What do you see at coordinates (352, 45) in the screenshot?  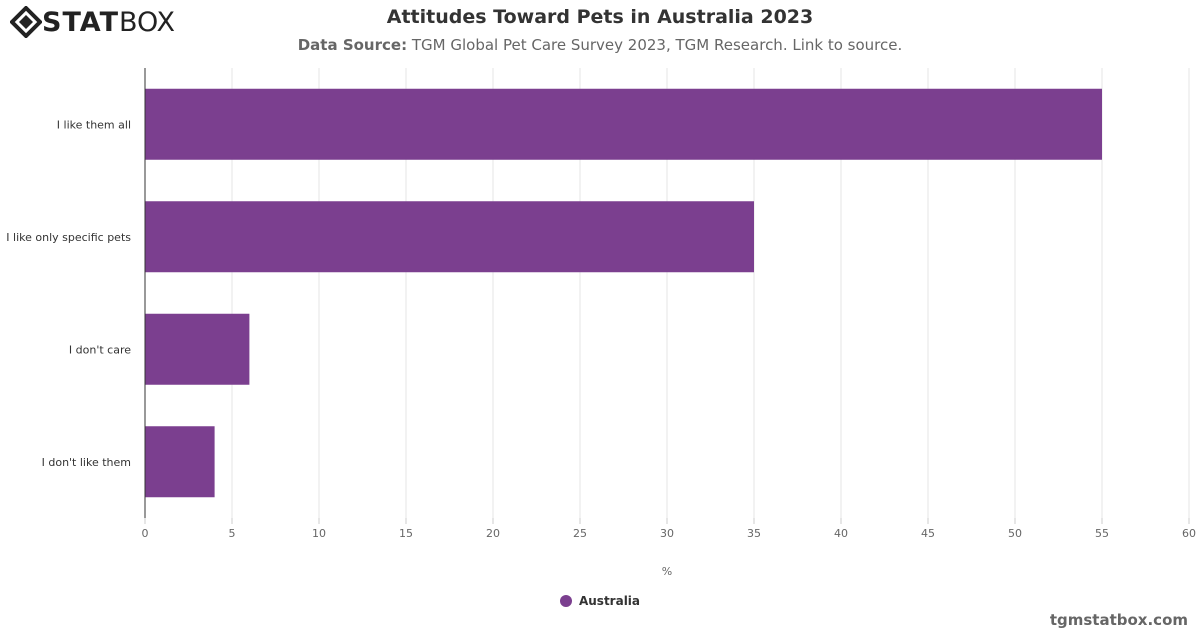 I see `source-label: Data Source:` at bounding box center [352, 45].